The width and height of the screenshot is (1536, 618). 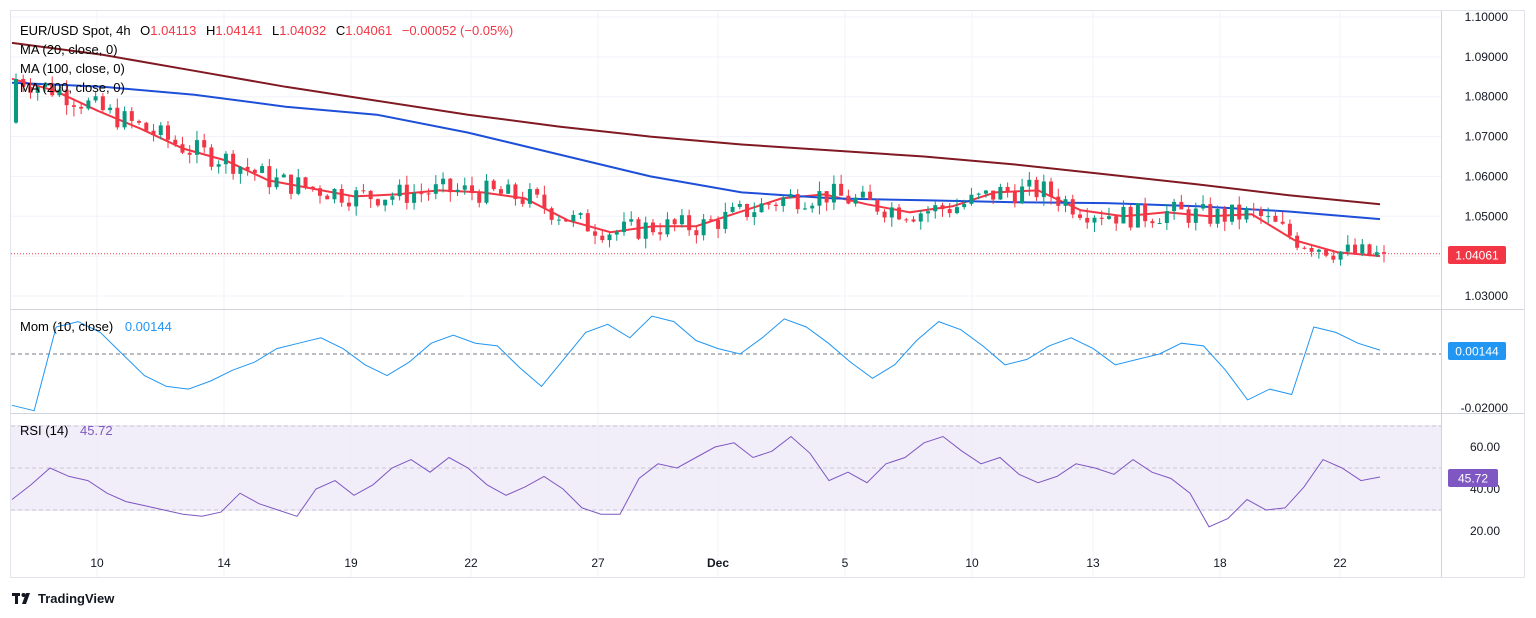 I want to click on price-tick-label: 1.08000, so click(x=1487, y=97).